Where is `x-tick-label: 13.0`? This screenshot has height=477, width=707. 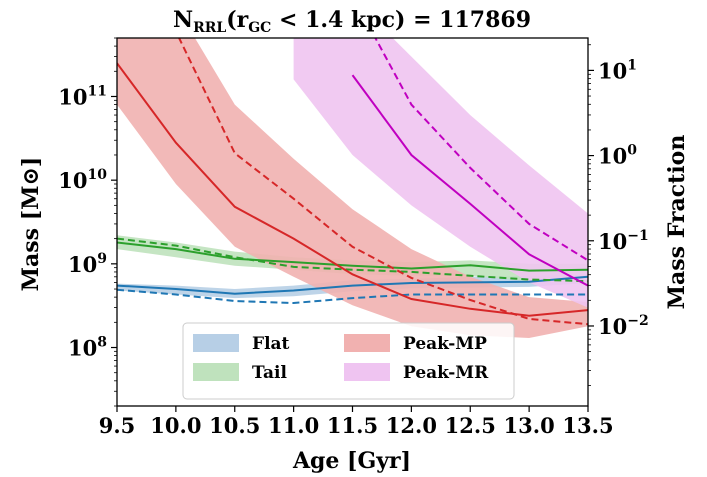 x-tick-label: 13.0 is located at coordinates (529, 425).